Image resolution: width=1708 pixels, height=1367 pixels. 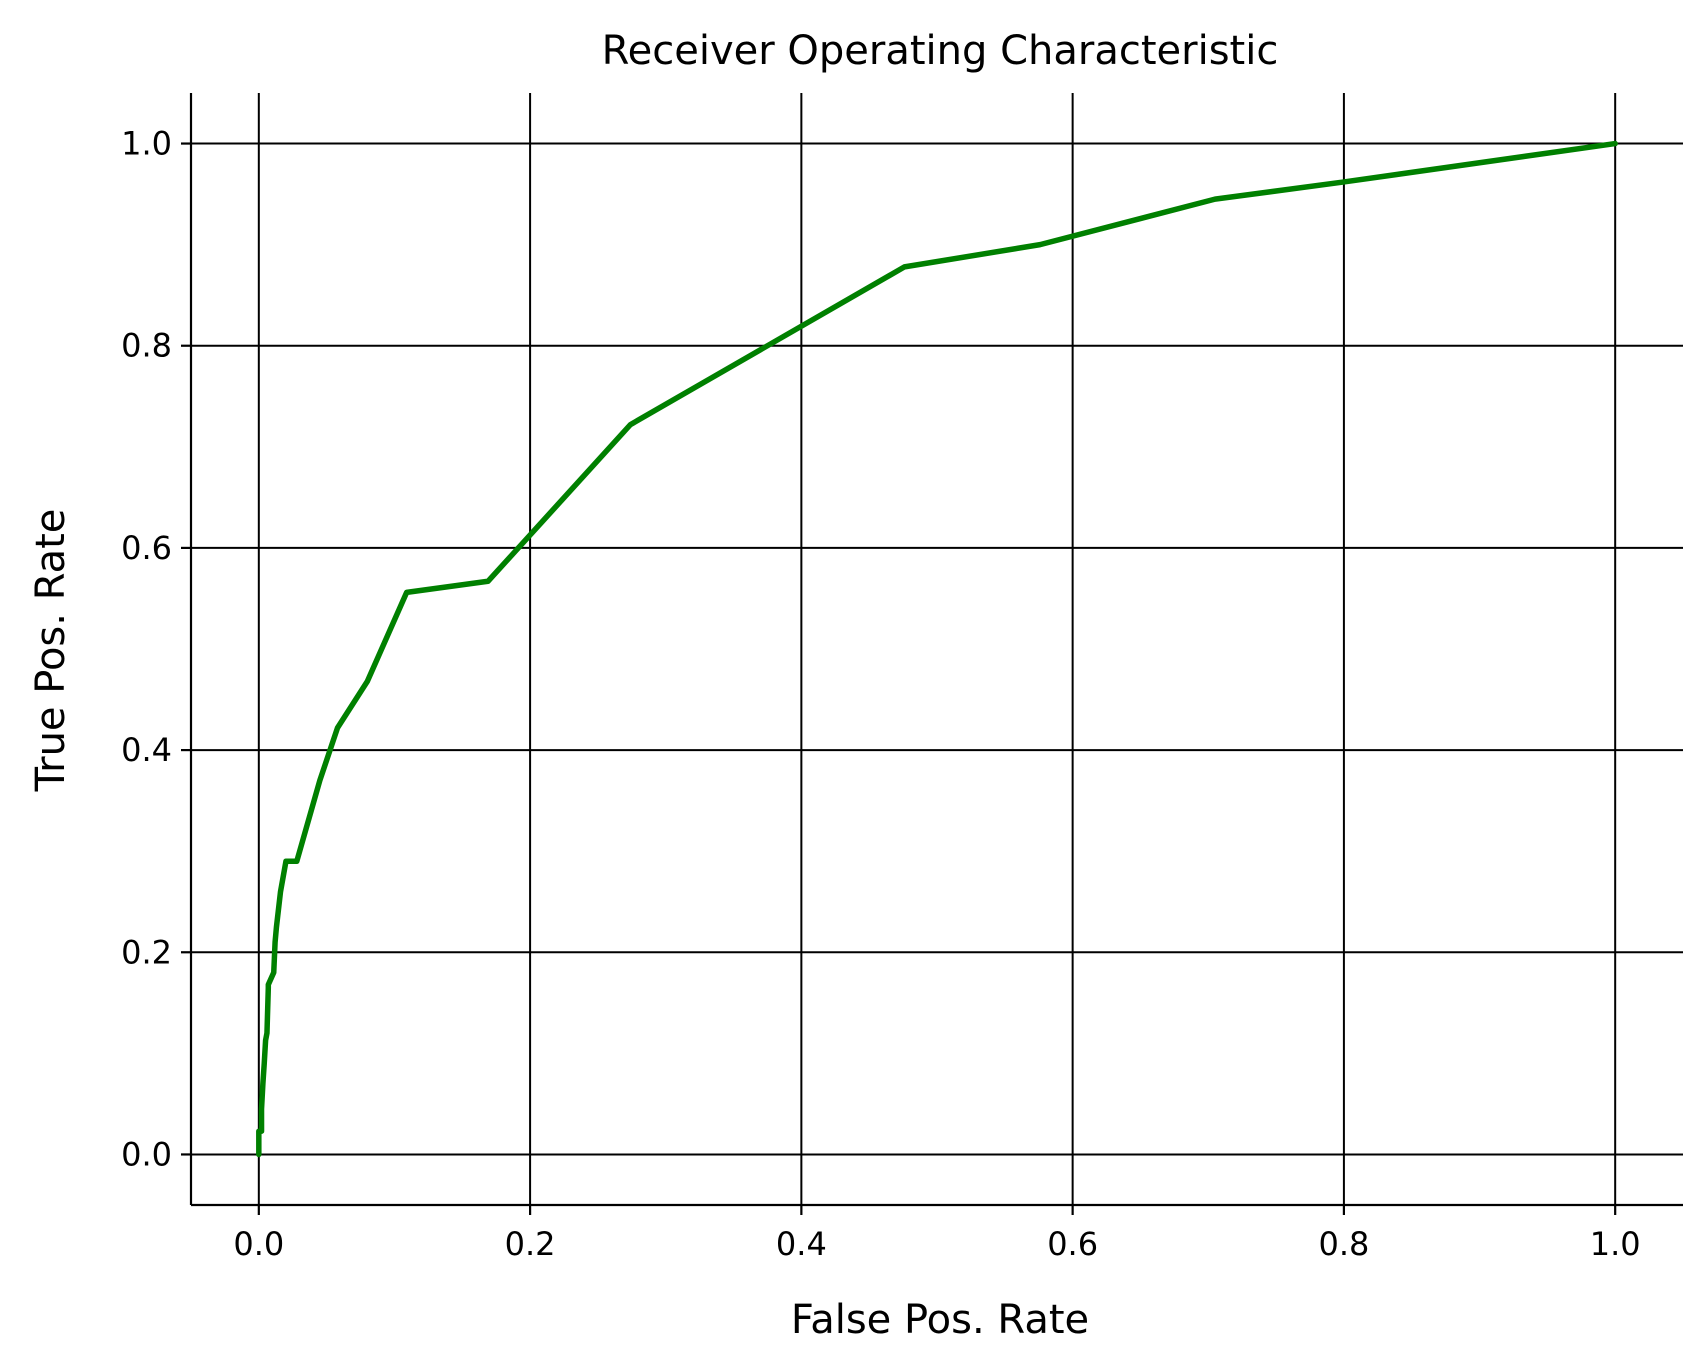 What do you see at coordinates (940, 51) in the screenshot?
I see `chart-title: Receiver Operating Characteristic` at bounding box center [940, 51].